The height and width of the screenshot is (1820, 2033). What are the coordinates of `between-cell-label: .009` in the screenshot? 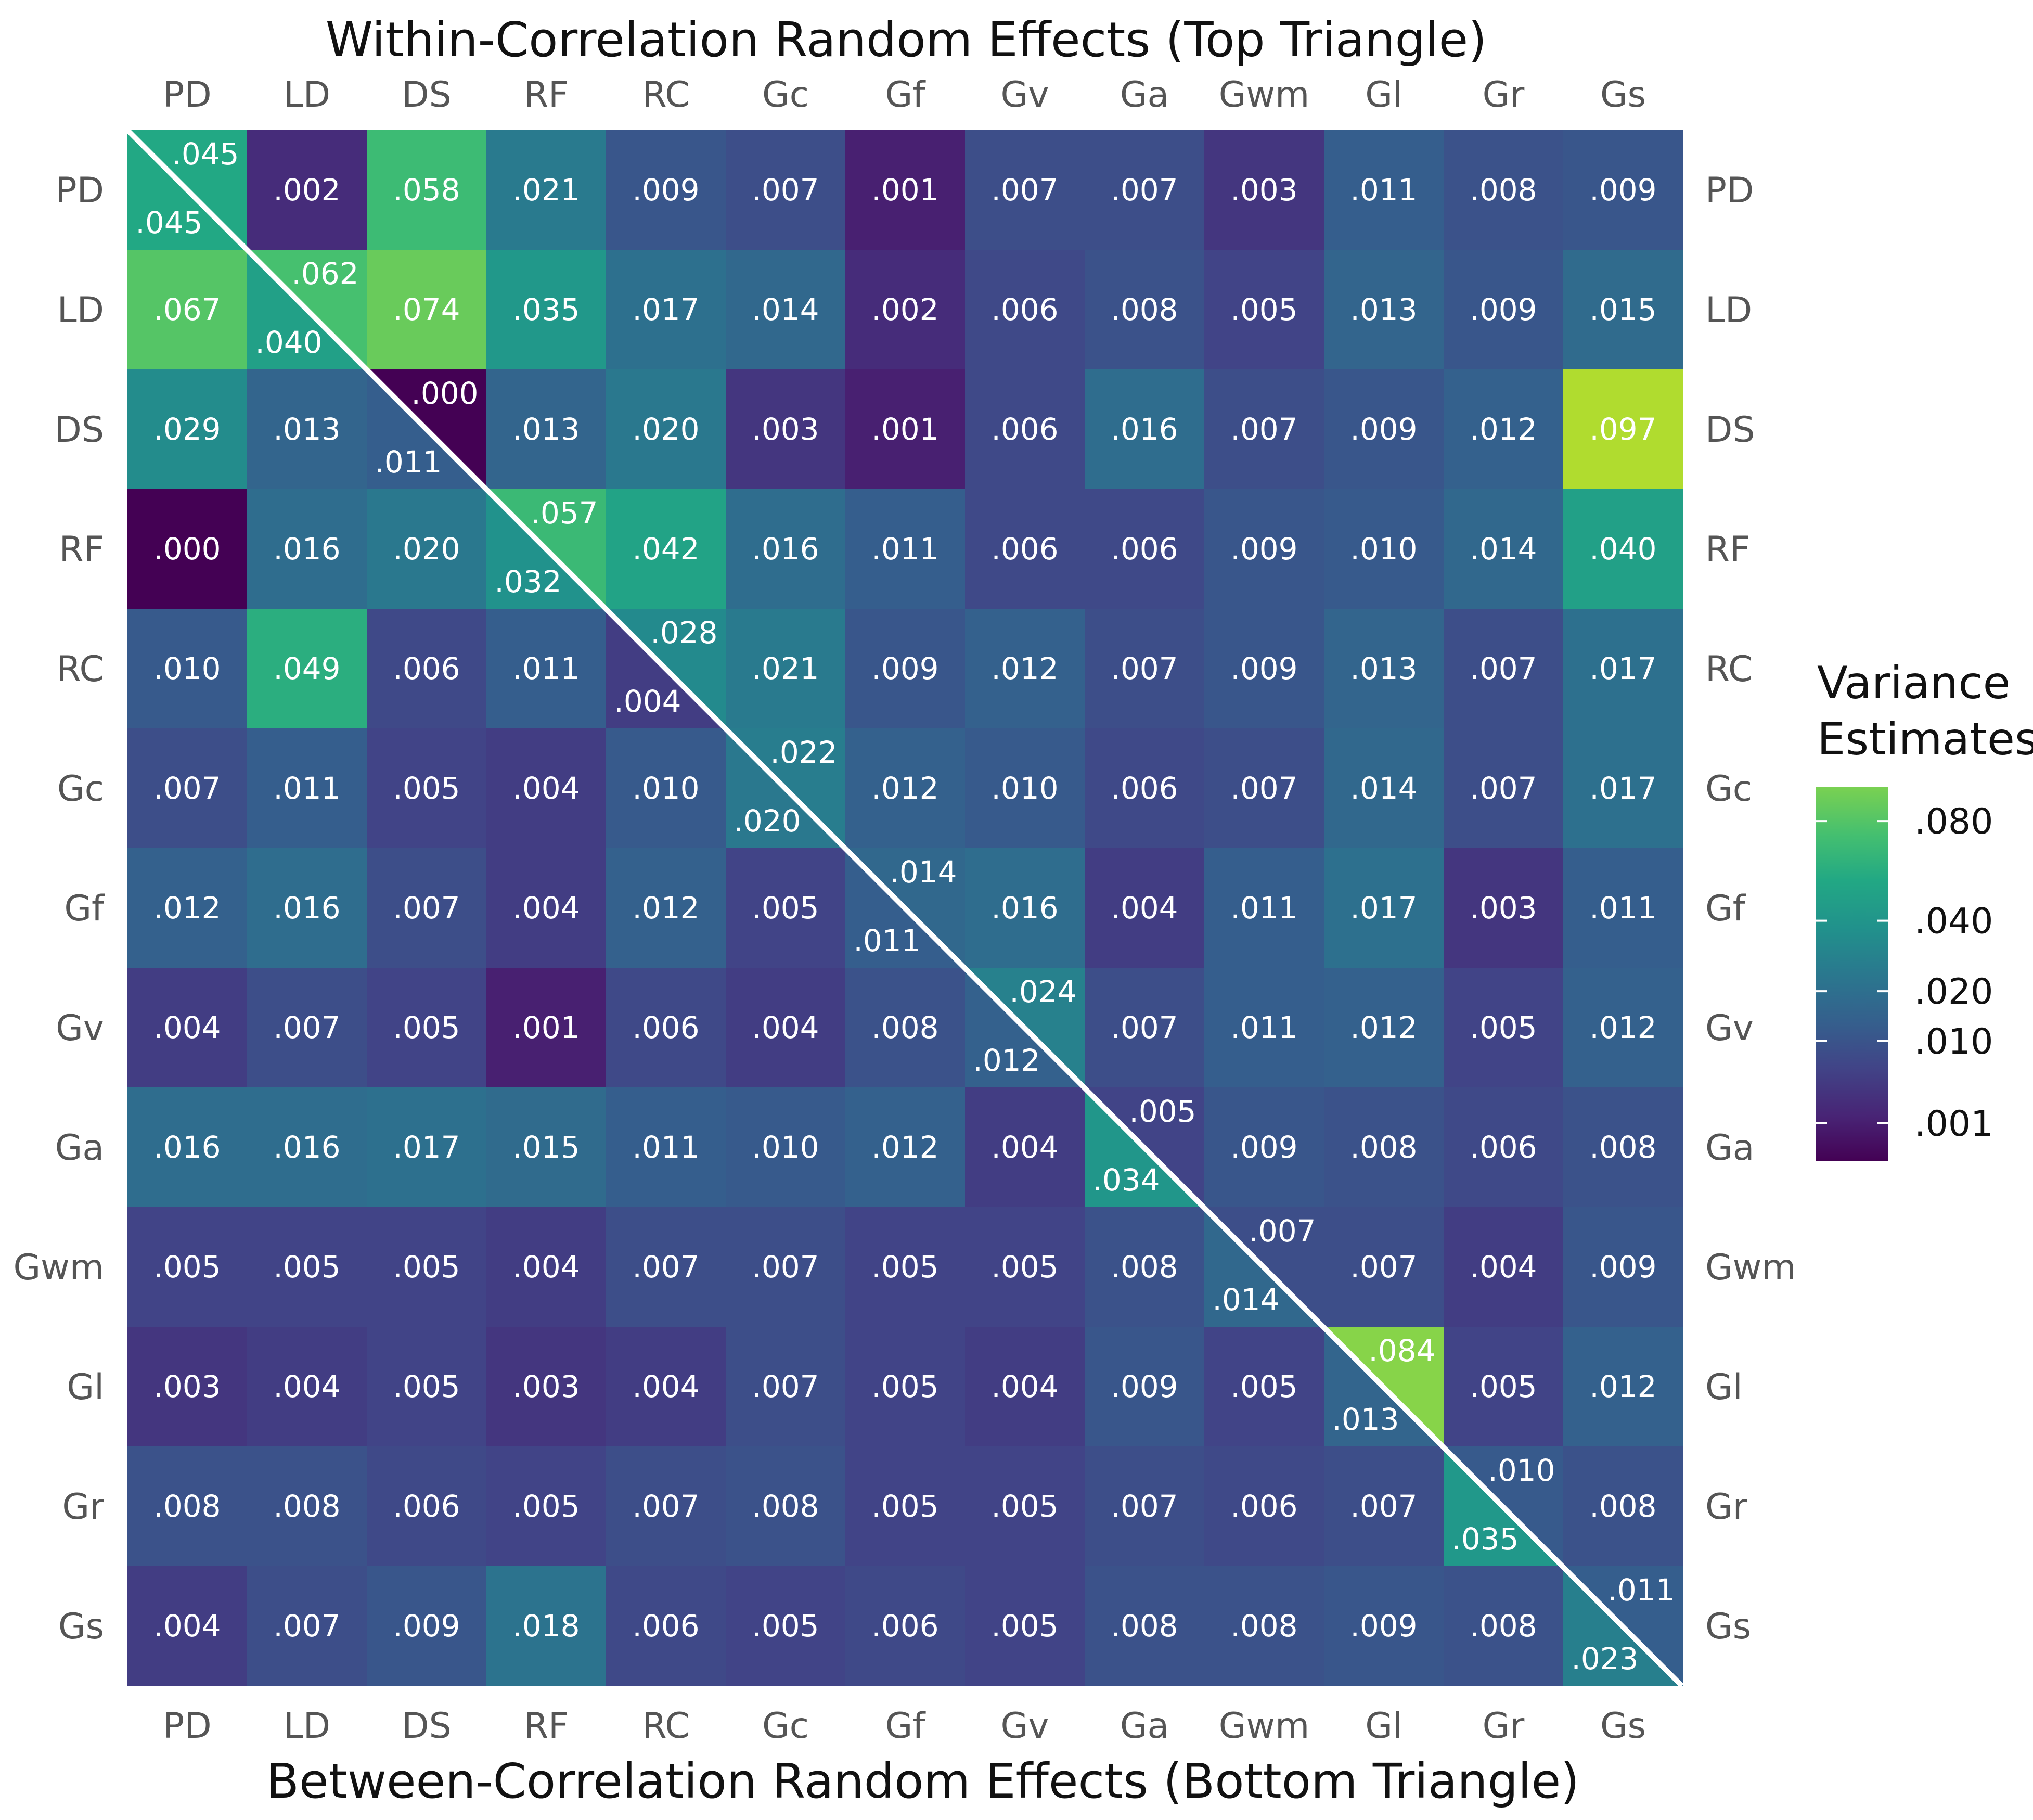 It's located at (1144, 1386).